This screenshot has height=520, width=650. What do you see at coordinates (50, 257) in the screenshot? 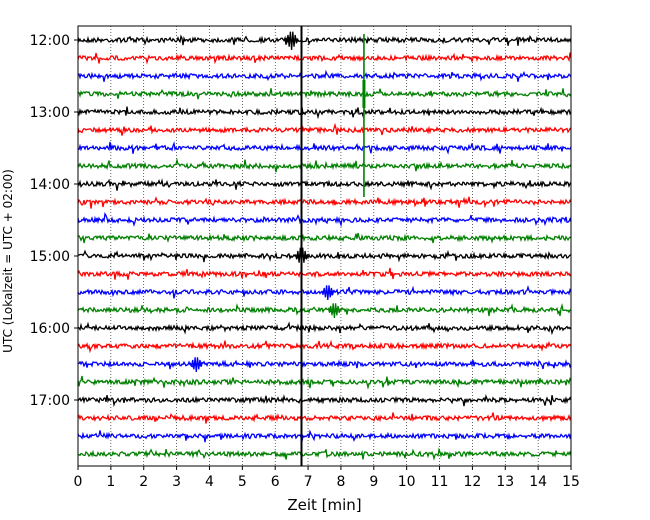
I see `y-tick-label: 15:00` at bounding box center [50, 257].